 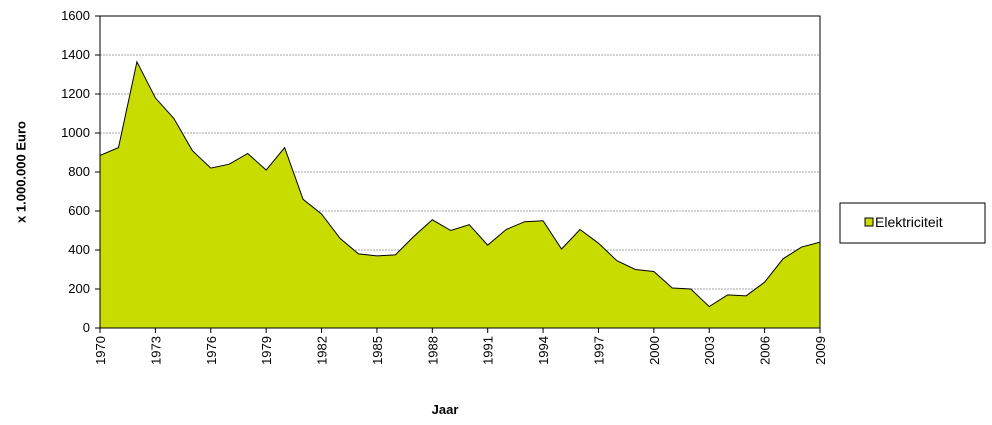 What do you see at coordinates (75, 132) in the screenshot?
I see `y-tick-label: 1000` at bounding box center [75, 132].